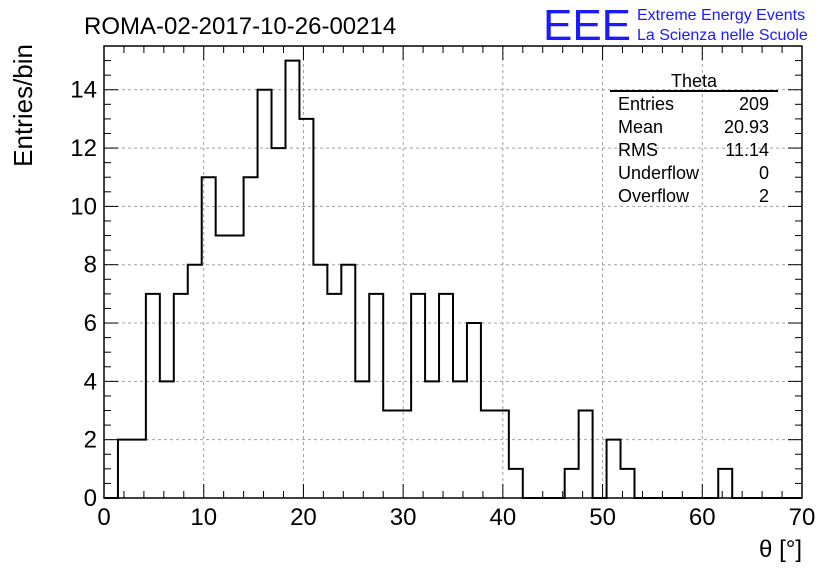  Describe the element at coordinates (83, 206) in the screenshot. I see `y-tick-label: 10` at that location.